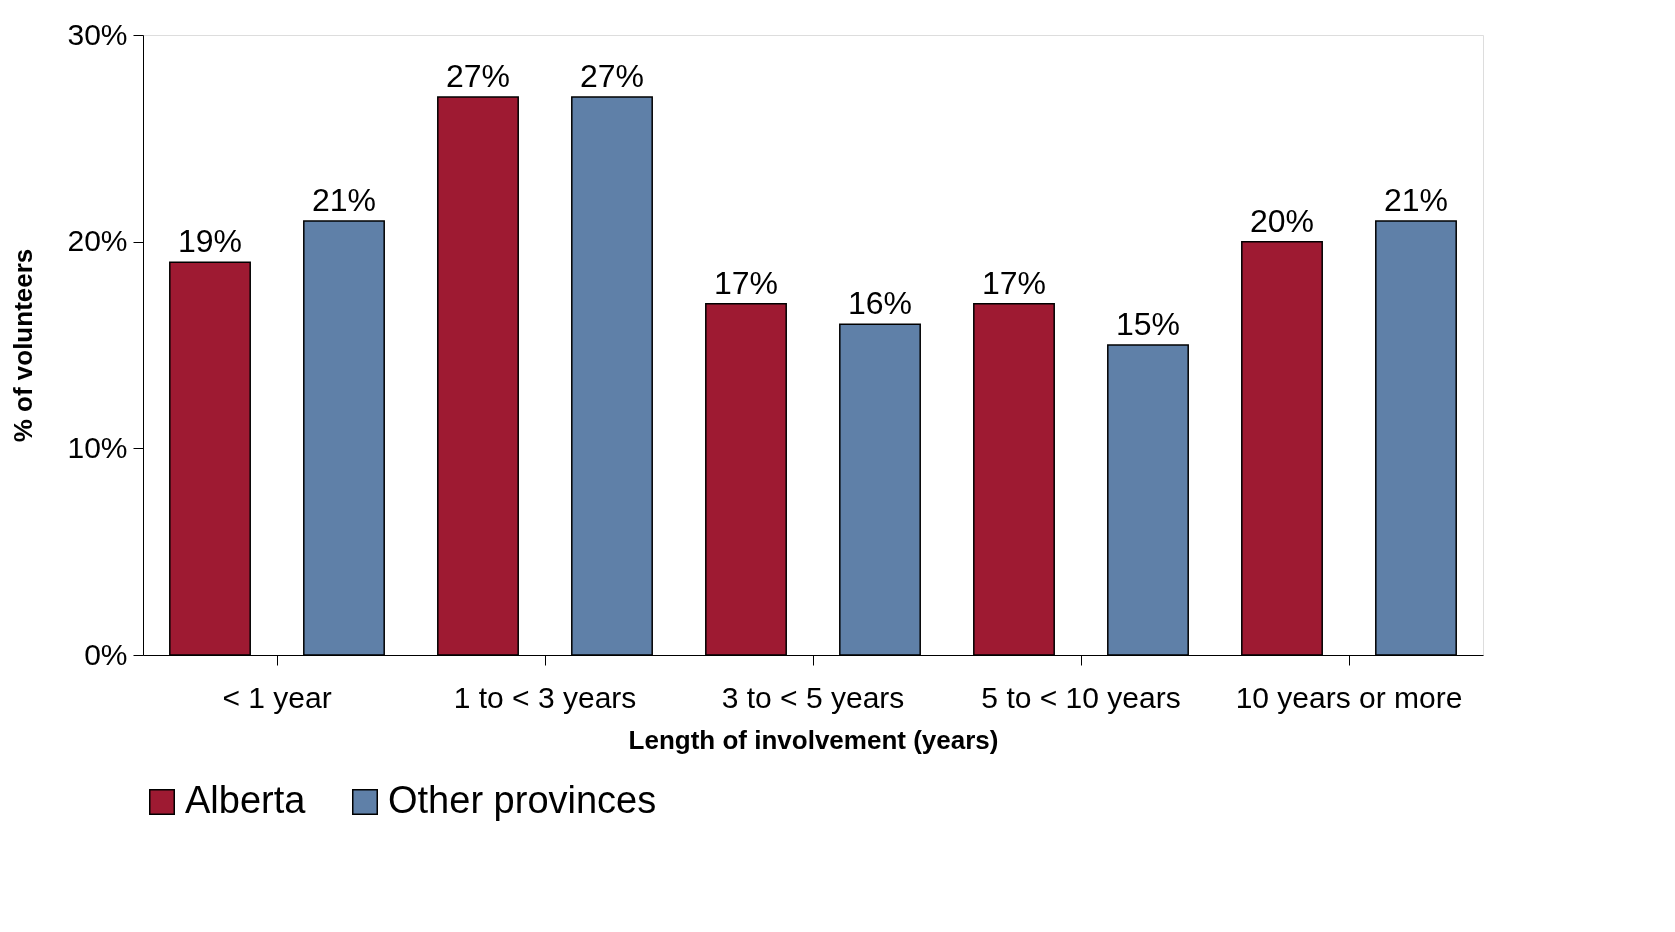 The width and height of the screenshot is (1675, 932). Describe the element at coordinates (1282, 220) in the screenshot. I see `data-label: 20%` at that location.